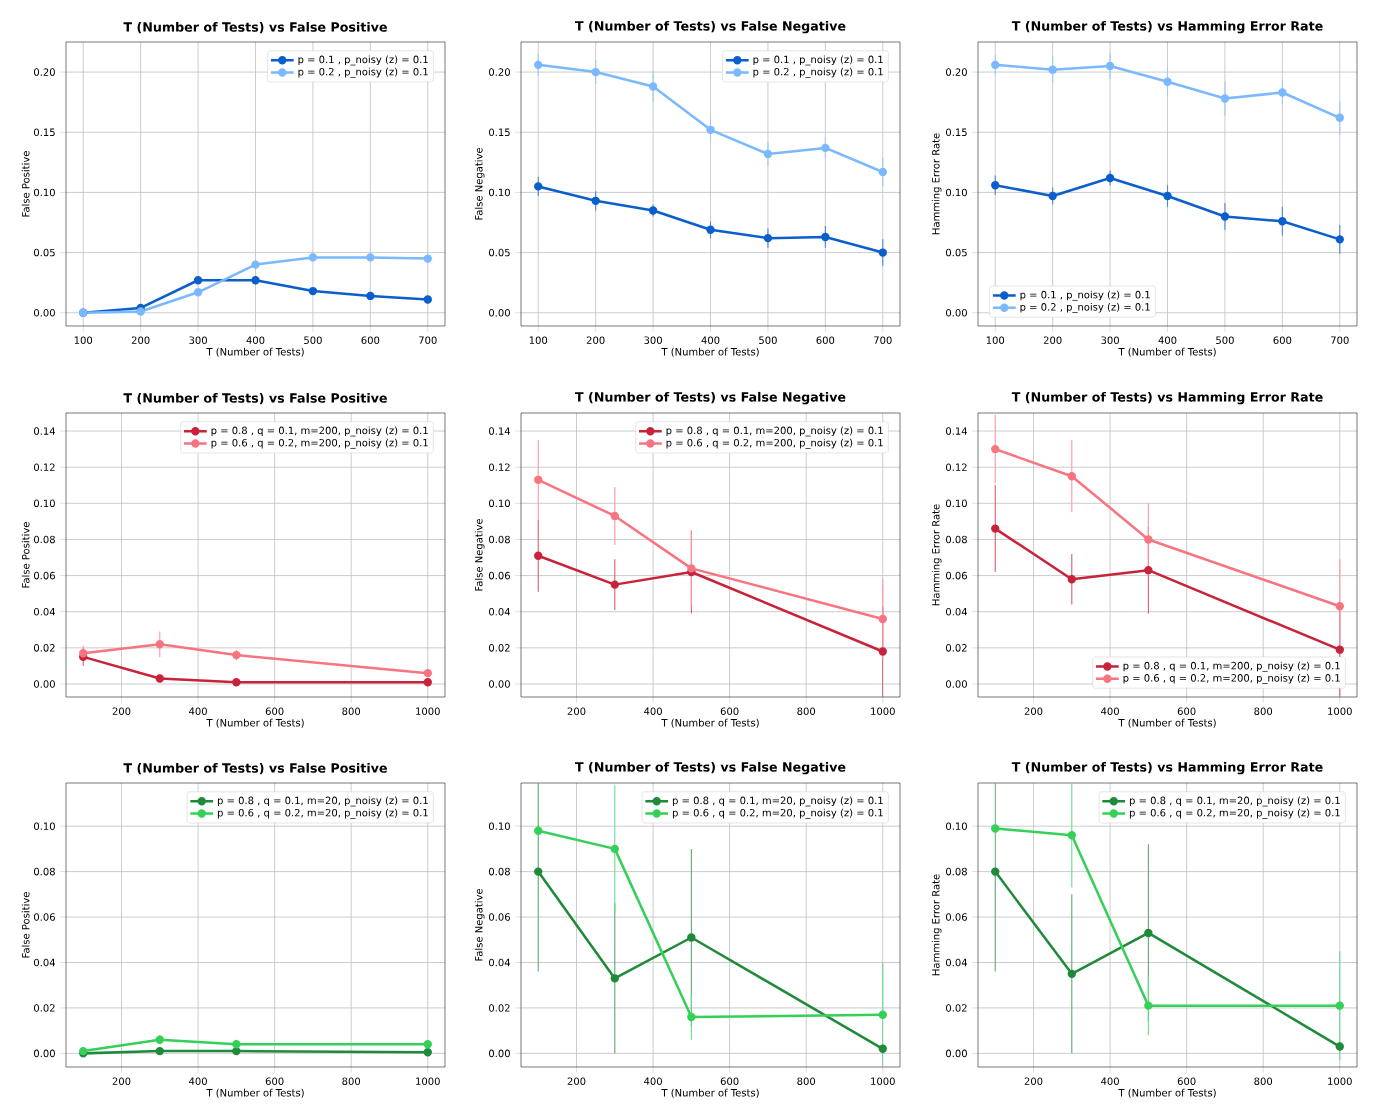 The image size is (1383, 1111). I want to click on legend-label: p = 0.6 , q = 0.2, m=20, p_noisy (z) = 0.1, so click(1234, 813).